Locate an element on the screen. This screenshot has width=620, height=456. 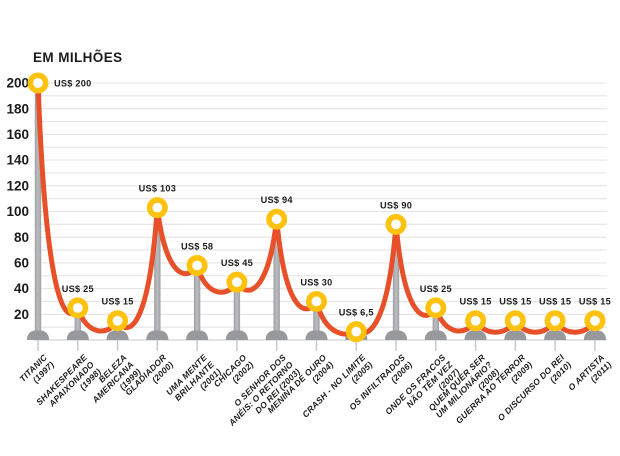
y-axis-tick-label: 200 is located at coordinates (17, 83).